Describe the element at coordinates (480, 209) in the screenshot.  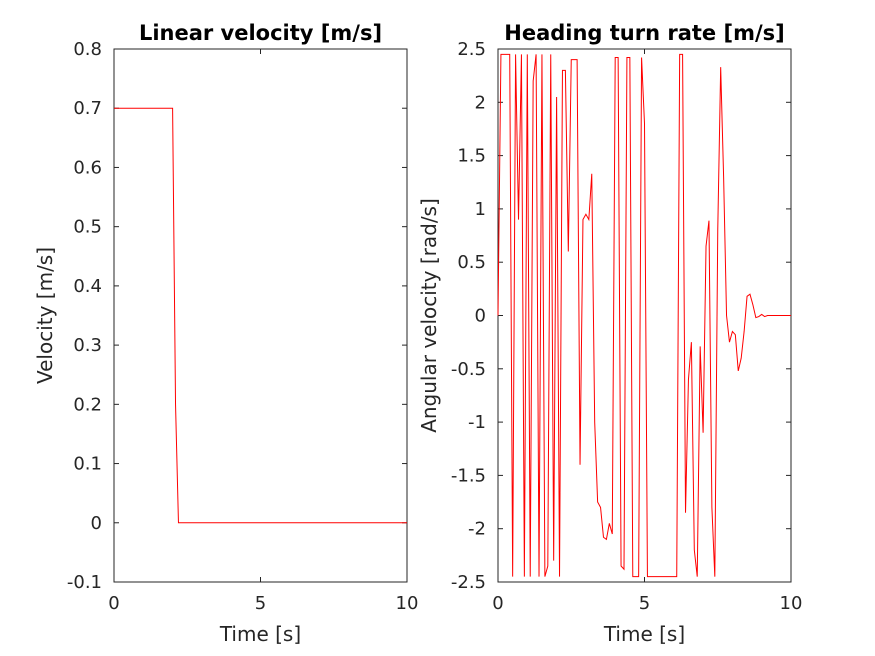
I see `y-tick-label: 1` at that location.